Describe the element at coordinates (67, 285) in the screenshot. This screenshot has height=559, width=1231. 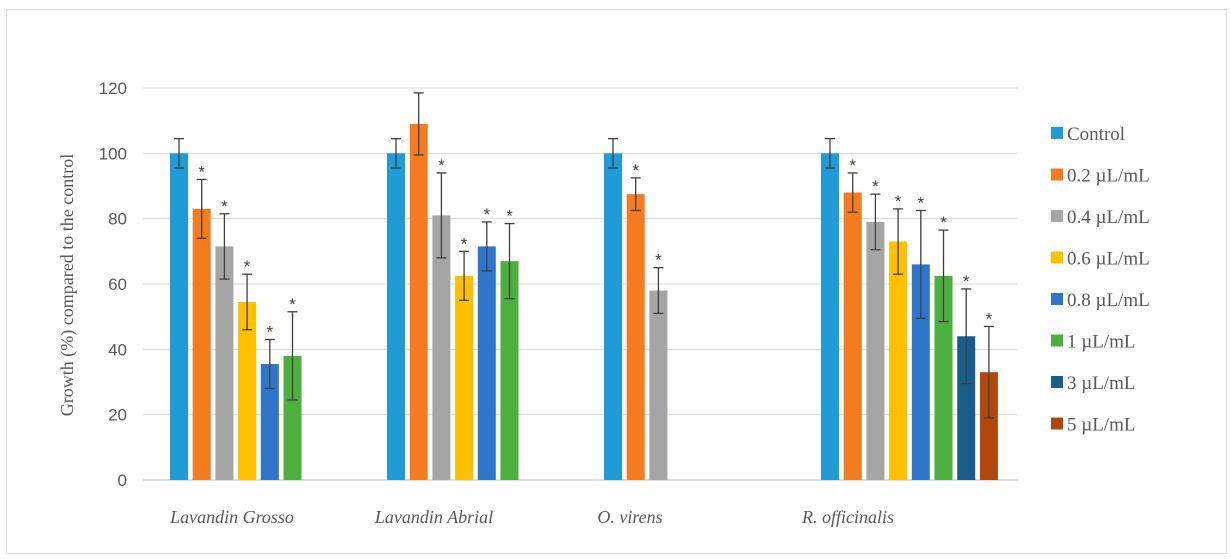
I see `y-axis-label: Growth (%) compared to the control` at that location.